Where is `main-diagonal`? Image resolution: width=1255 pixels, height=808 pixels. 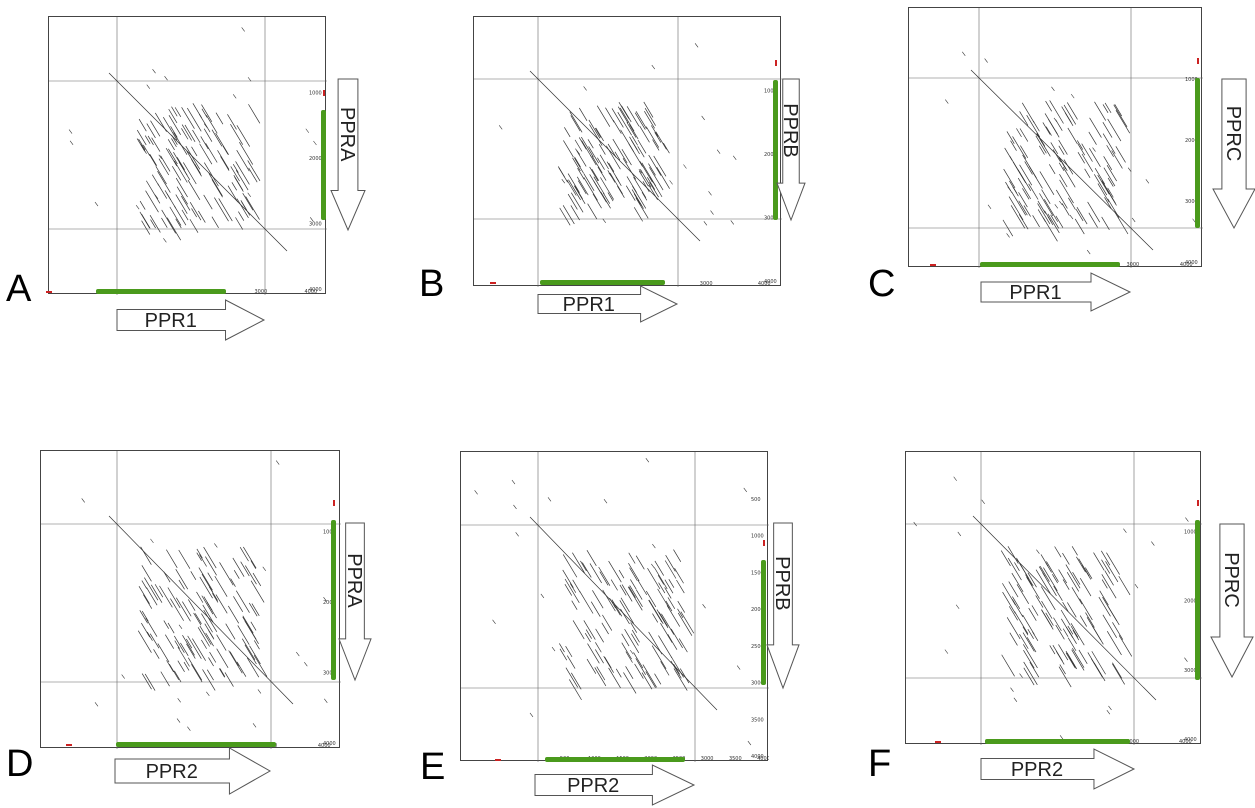 main-diagonal is located at coordinates (1064, 608).